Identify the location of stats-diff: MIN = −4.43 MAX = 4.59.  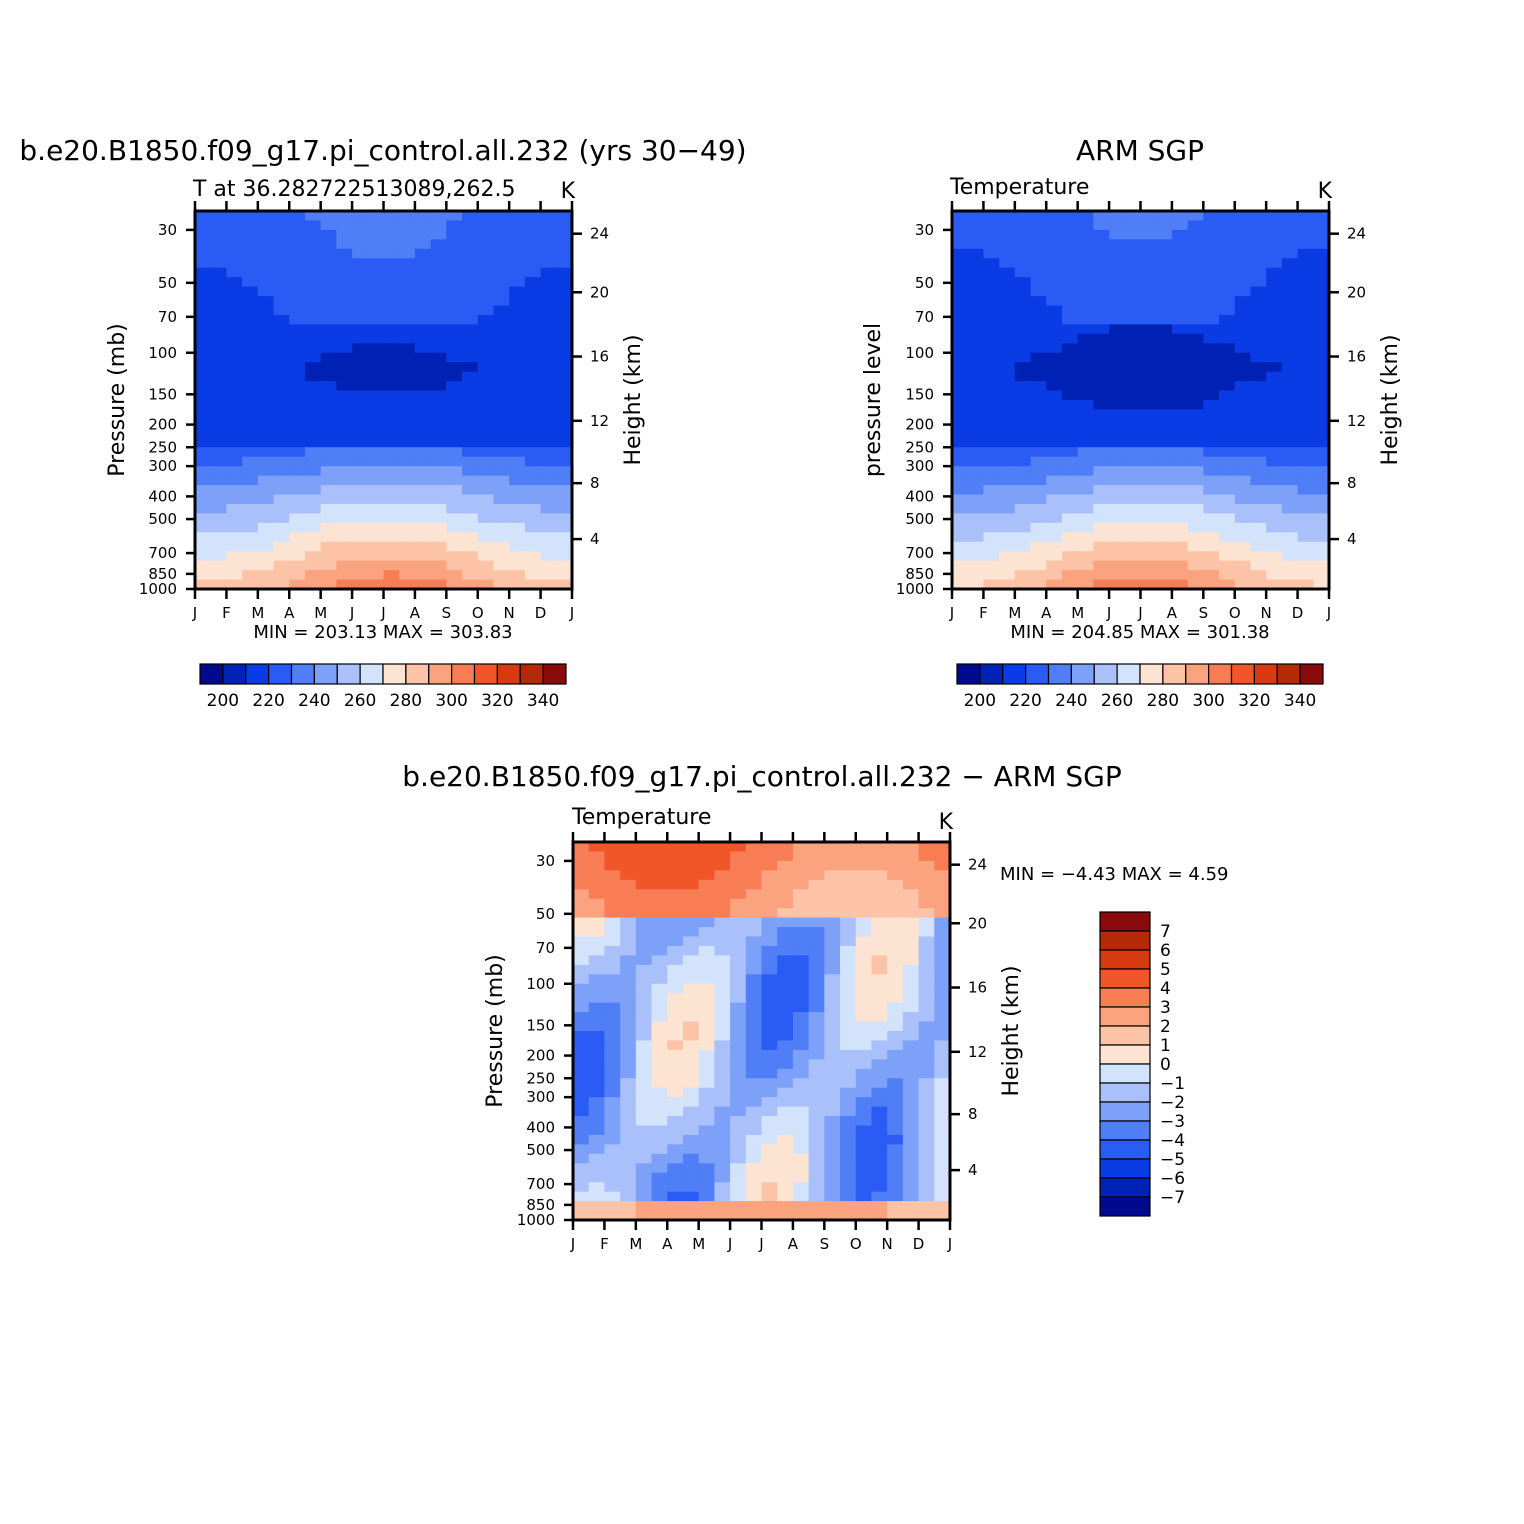
(1114, 874).